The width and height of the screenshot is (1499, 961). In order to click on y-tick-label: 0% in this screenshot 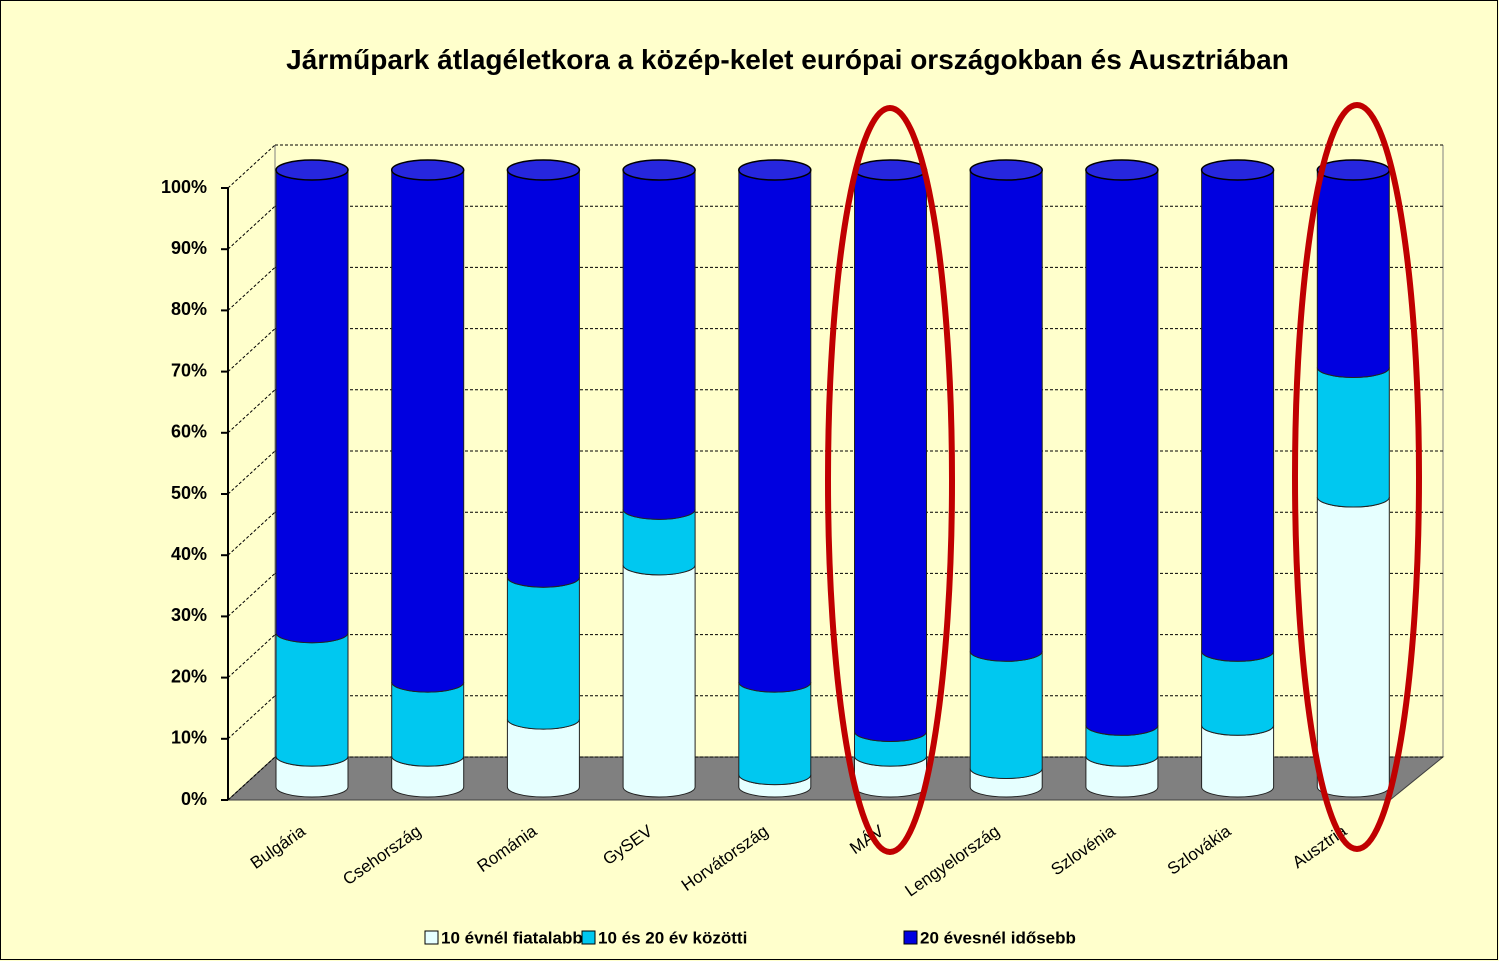, I will do `click(194, 799)`.